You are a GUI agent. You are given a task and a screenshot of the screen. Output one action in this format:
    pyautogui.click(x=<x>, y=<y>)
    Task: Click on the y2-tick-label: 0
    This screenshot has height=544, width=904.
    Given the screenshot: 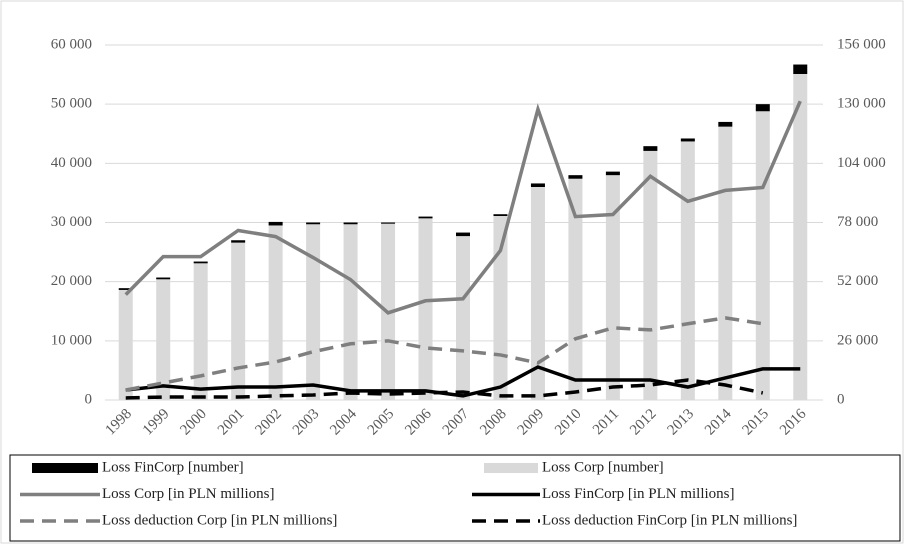 What is the action you would take?
    pyautogui.click(x=841, y=399)
    